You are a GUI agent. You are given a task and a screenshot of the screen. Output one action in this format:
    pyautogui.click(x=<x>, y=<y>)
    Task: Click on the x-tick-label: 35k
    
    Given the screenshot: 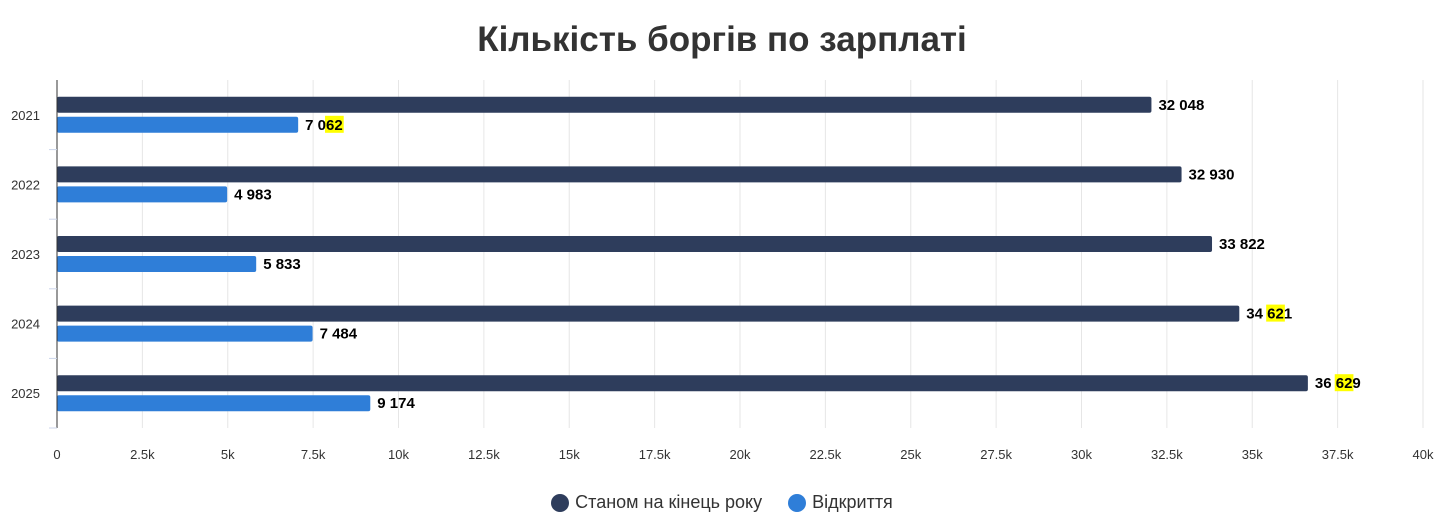 What is the action you would take?
    pyautogui.click(x=1252, y=454)
    